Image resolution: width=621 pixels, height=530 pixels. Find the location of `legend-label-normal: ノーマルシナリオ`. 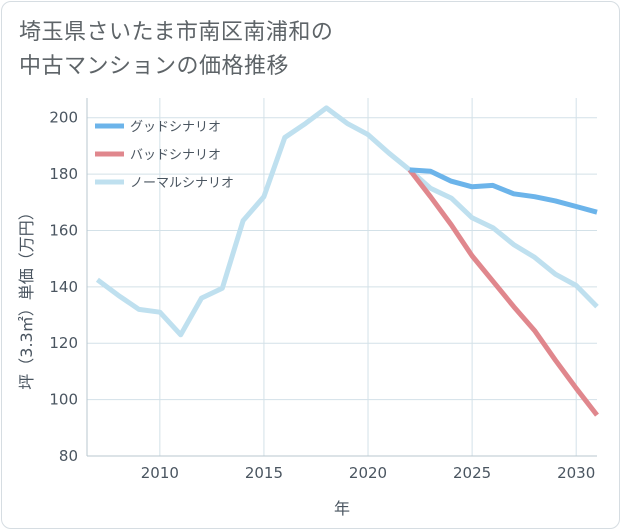

legend-label-normal: ノーマルシナリオ is located at coordinates (182, 183).